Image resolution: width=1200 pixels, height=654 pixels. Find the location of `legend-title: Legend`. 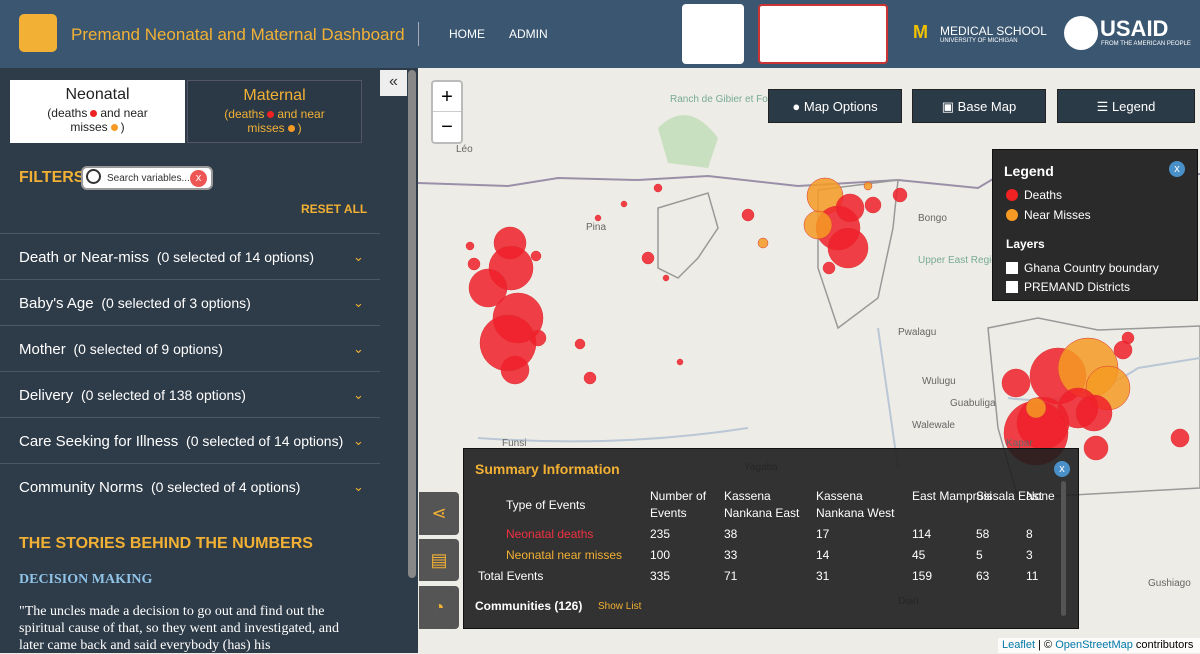

legend-title: Legend is located at coordinates (1029, 171).